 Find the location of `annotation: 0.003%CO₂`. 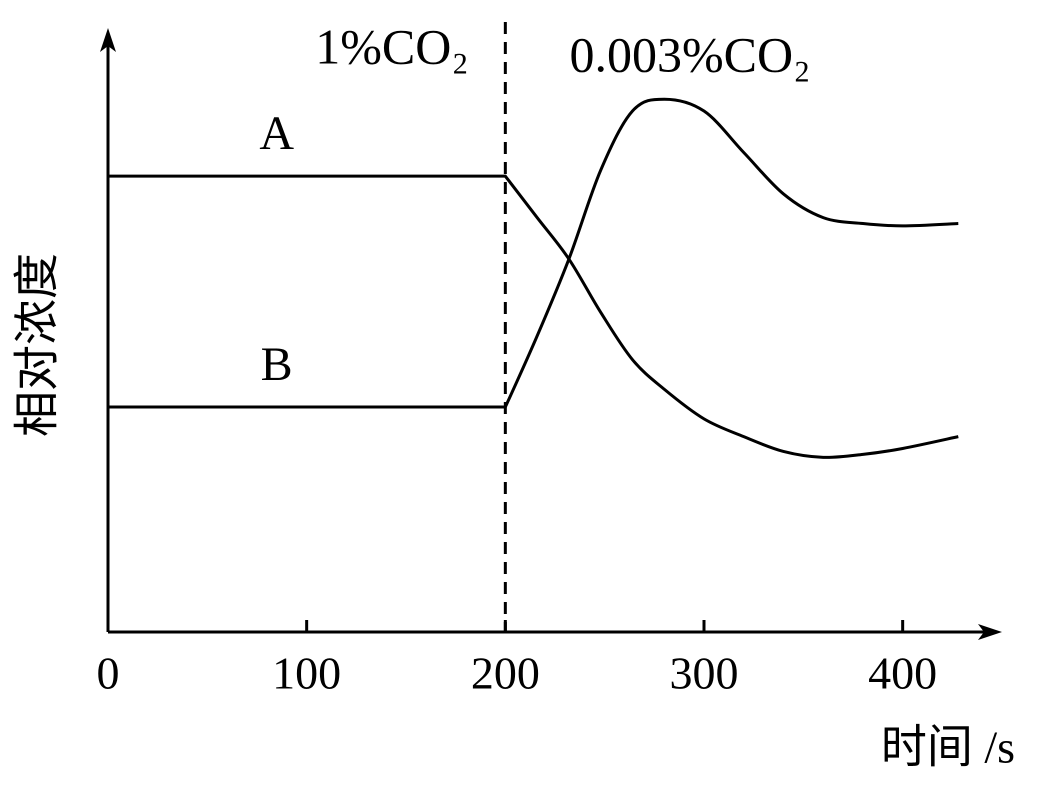

annotation: 0.003%CO₂ is located at coordinates (689, 54).